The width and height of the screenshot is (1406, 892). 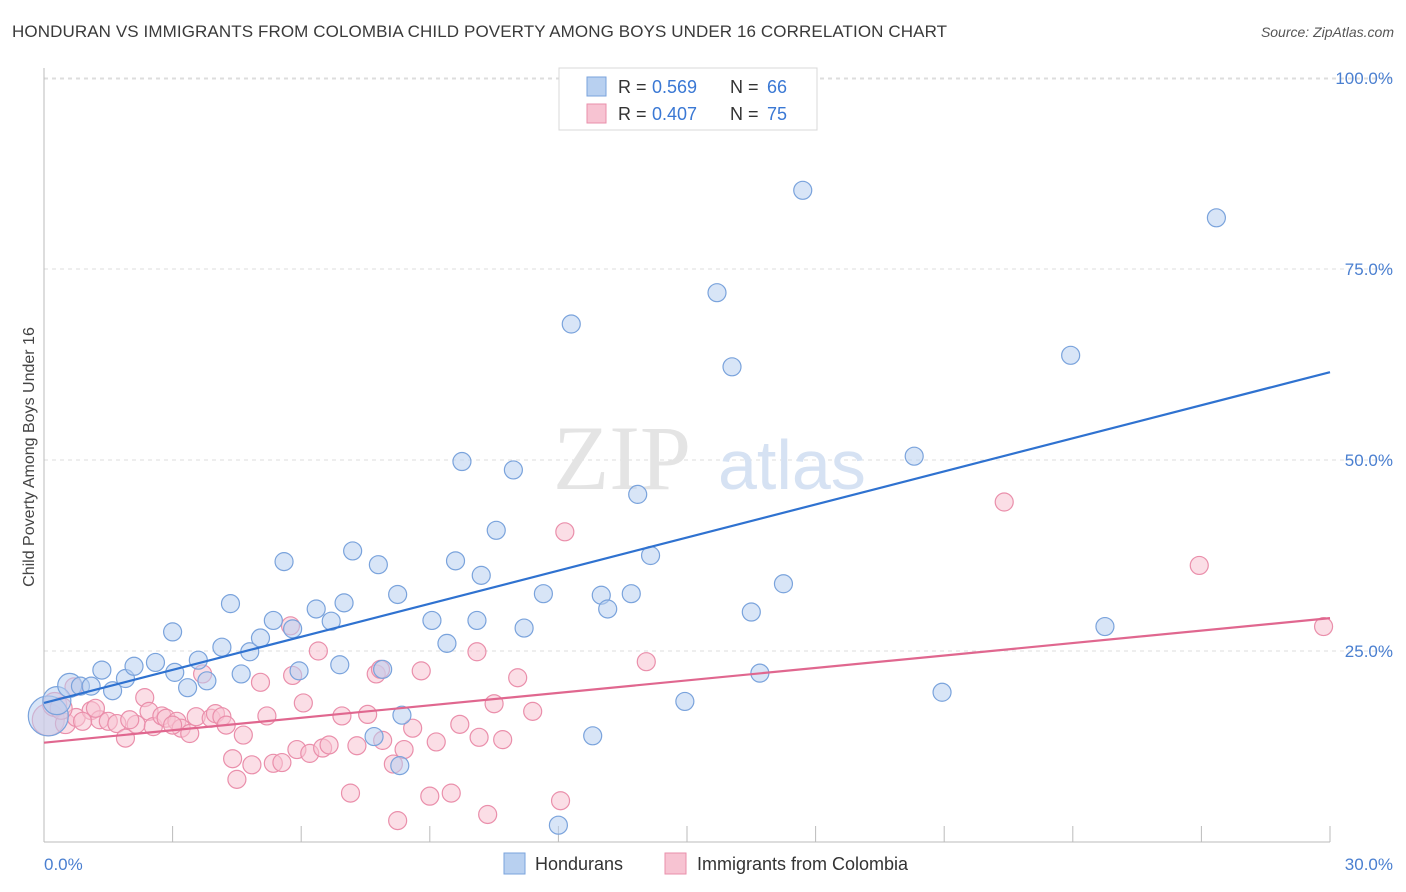 What do you see at coordinates (596, 86) in the screenshot?
I see `legend-swatch-hondurans` at bounding box center [596, 86].